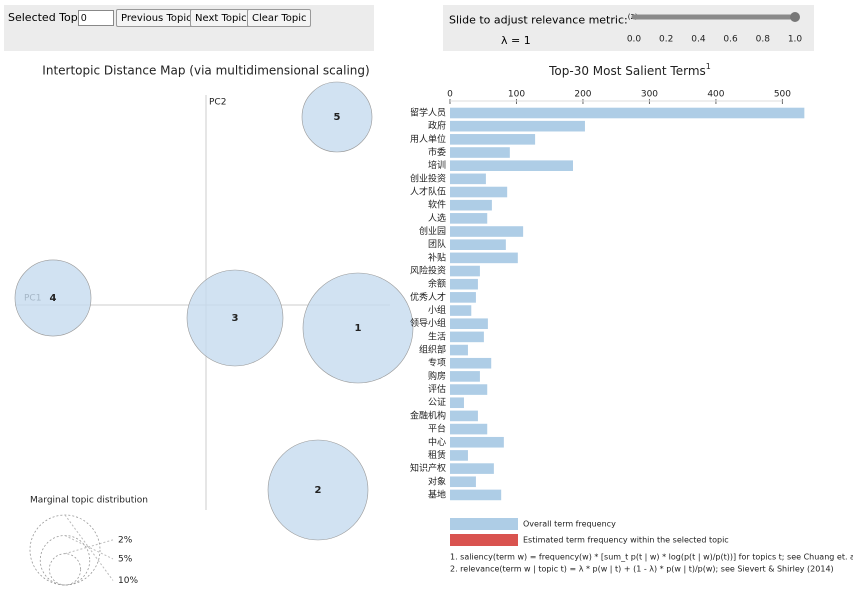  What do you see at coordinates (437, 310) in the screenshot?
I see `term-label: 小组` at bounding box center [437, 310].